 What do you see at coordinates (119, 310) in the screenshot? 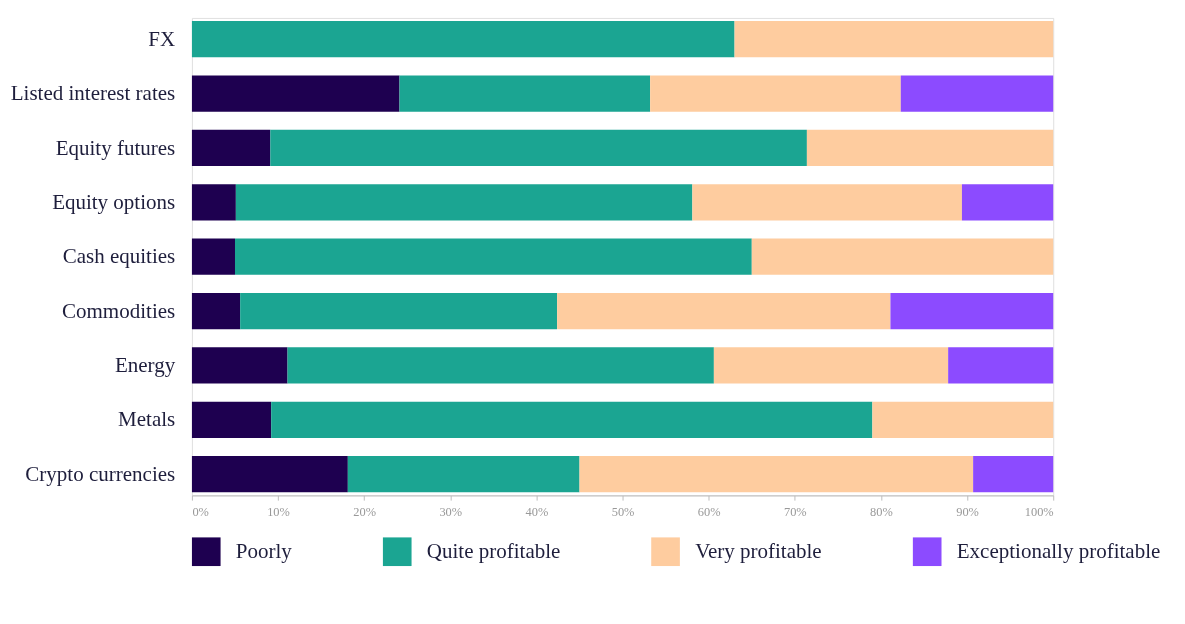
I see `y-tick-label: Commodities` at bounding box center [119, 310].